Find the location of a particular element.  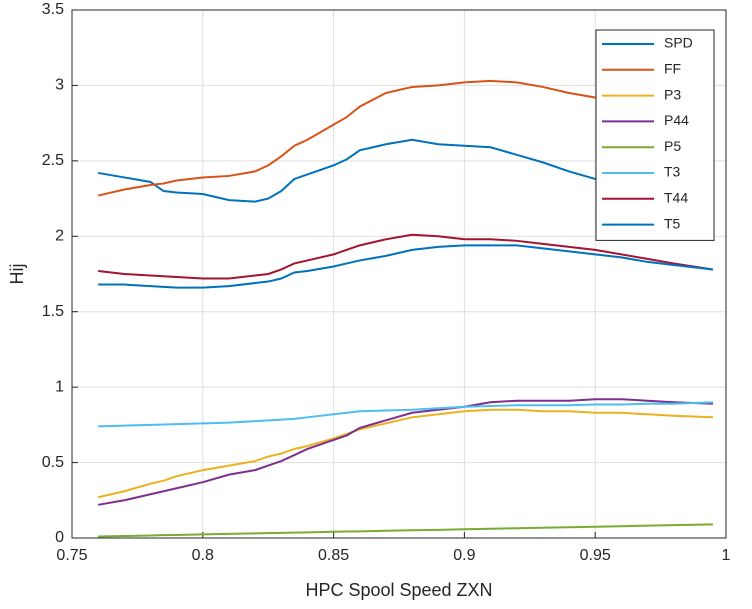

y-tick-label: 1.5 is located at coordinates (53, 311).